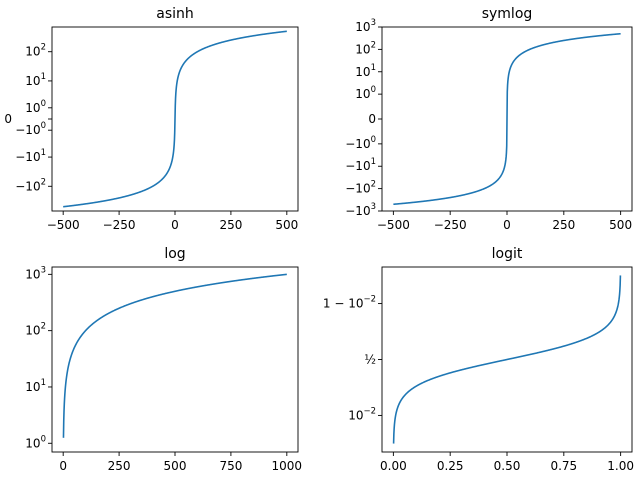 The height and width of the screenshot is (484, 640). I want to click on x-tick-label: 1.00, so click(620, 466).